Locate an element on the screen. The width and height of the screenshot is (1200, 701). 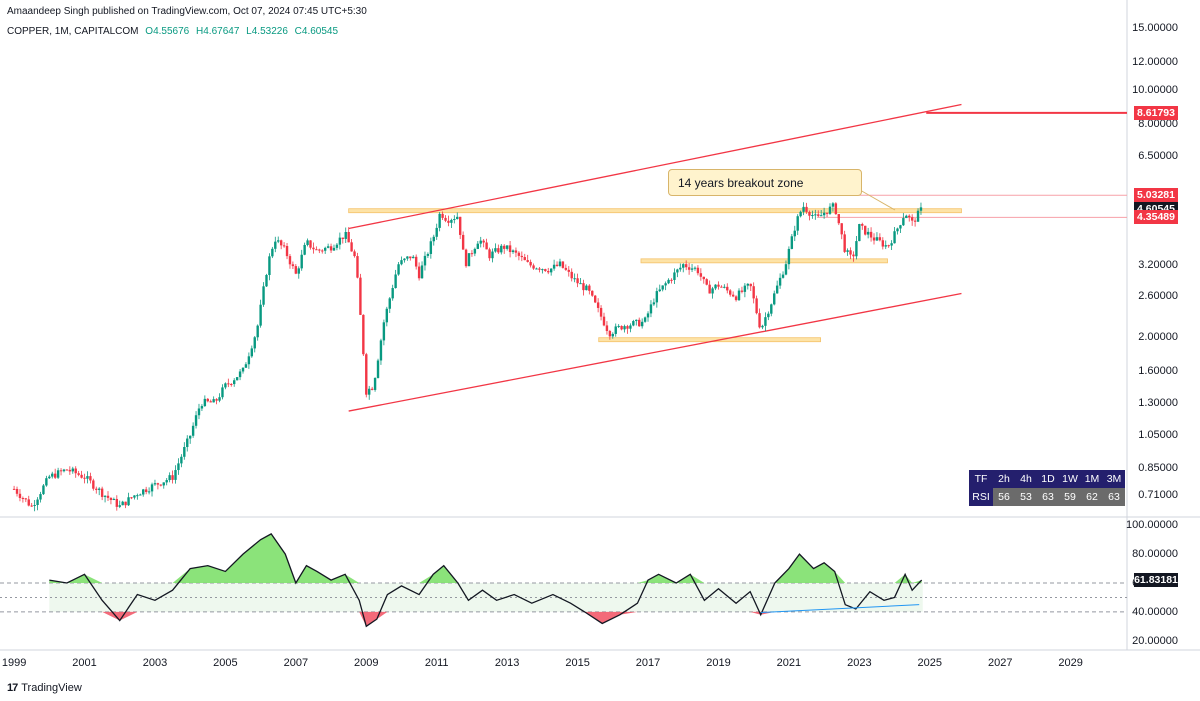
price-tick-label: 12.00000 is located at coordinates (1155, 62).